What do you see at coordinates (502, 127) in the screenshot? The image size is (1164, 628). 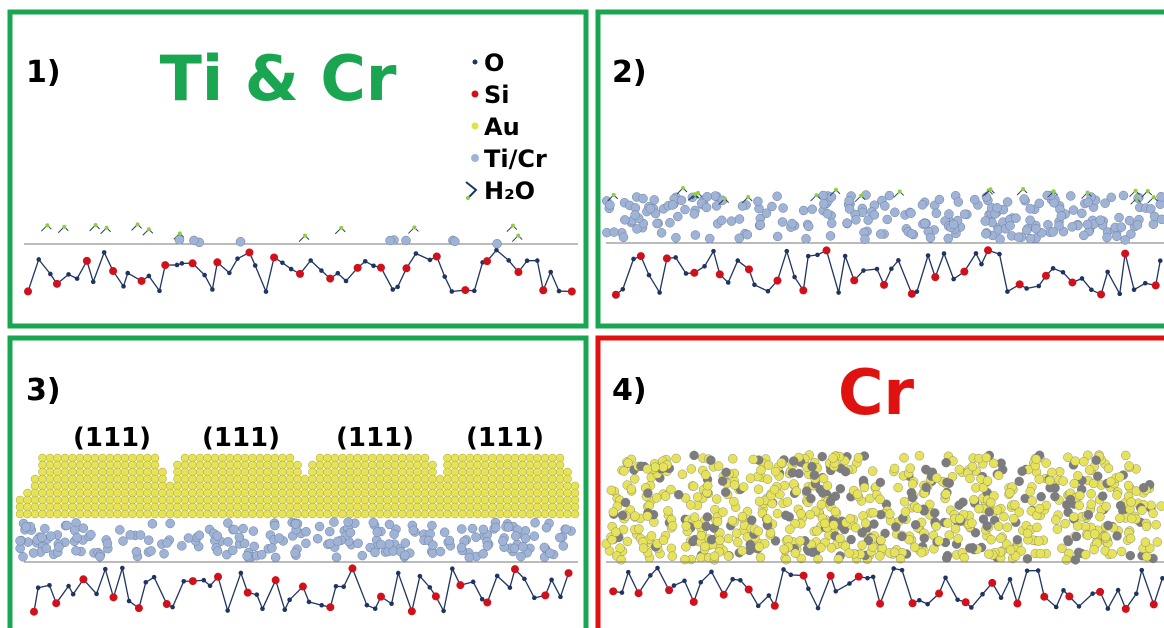 I see `legend-label: Au` at bounding box center [502, 127].